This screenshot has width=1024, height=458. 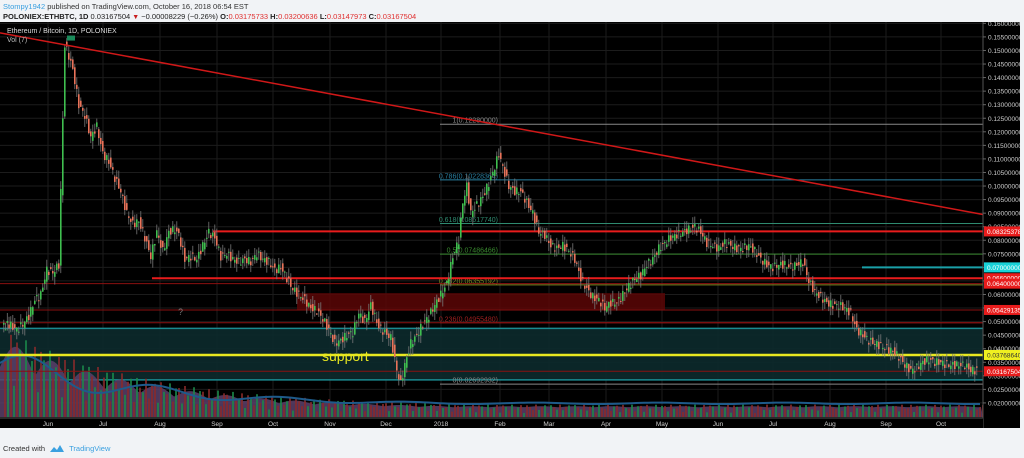 What do you see at coordinates (441, 424) in the screenshot?
I see `x-tick-label: 2018` at bounding box center [441, 424].